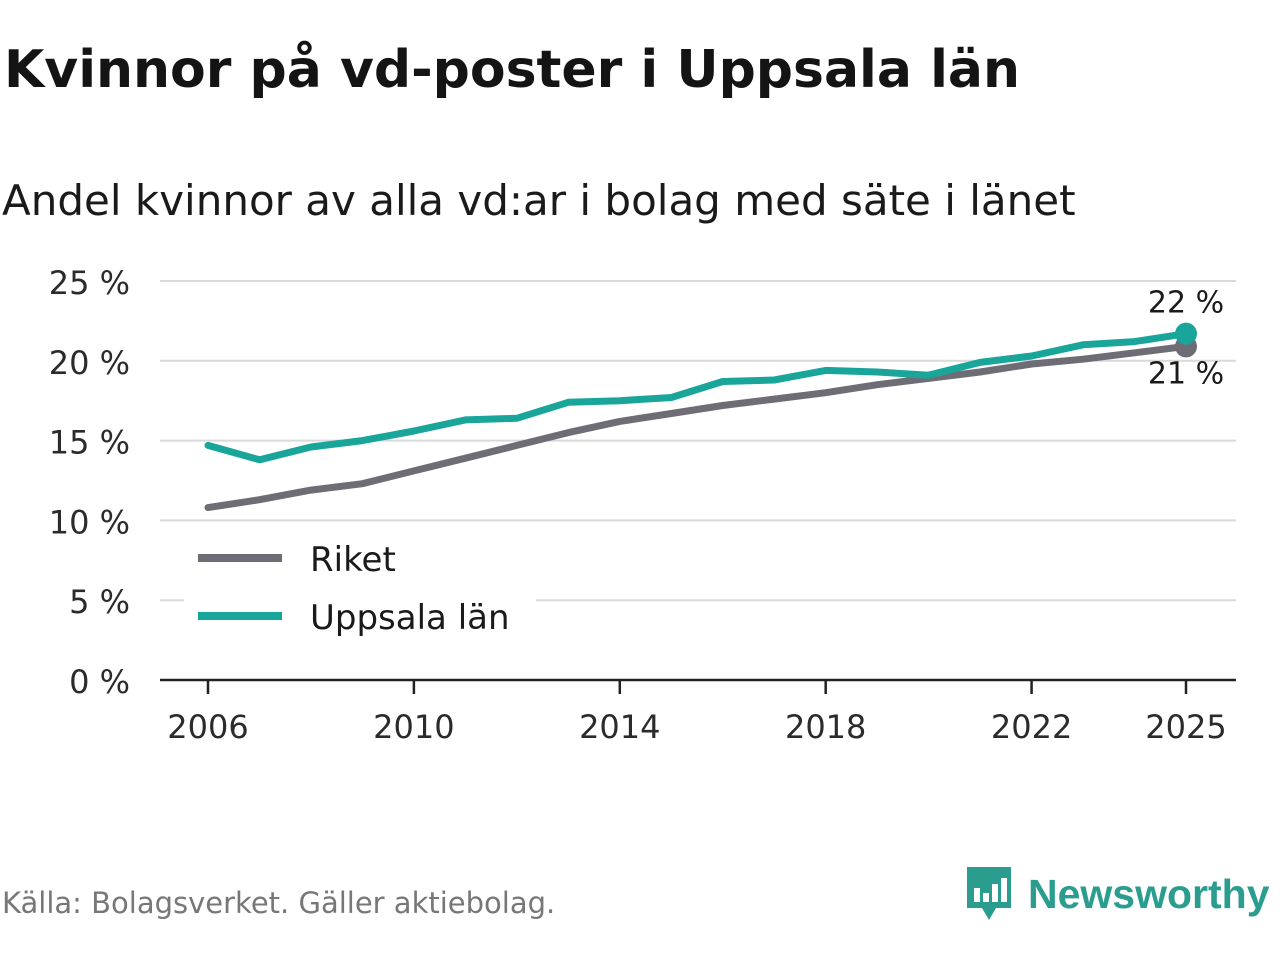 The image size is (1280, 960). I want to click on y-tick-label: 5 %, so click(99, 602).